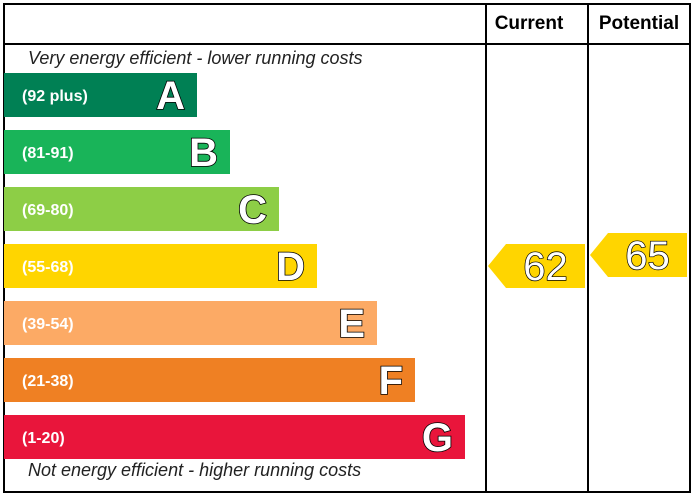 This screenshot has height=493, width=694. I want to click on potential-rating-arrow-shape, so click(638, 255).